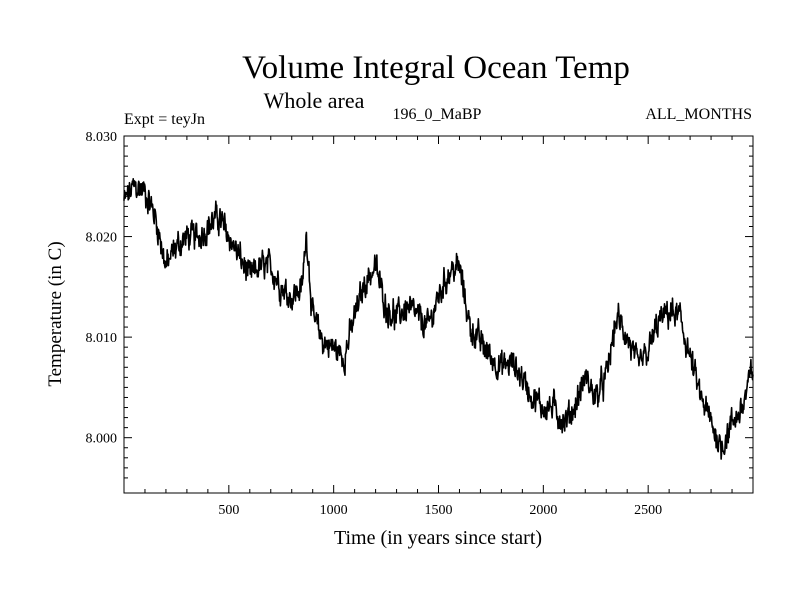 The height and width of the screenshot is (600, 800). Describe the element at coordinates (698, 114) in the screenshot. I see `months-label: ALL_MONTHS` at that location.